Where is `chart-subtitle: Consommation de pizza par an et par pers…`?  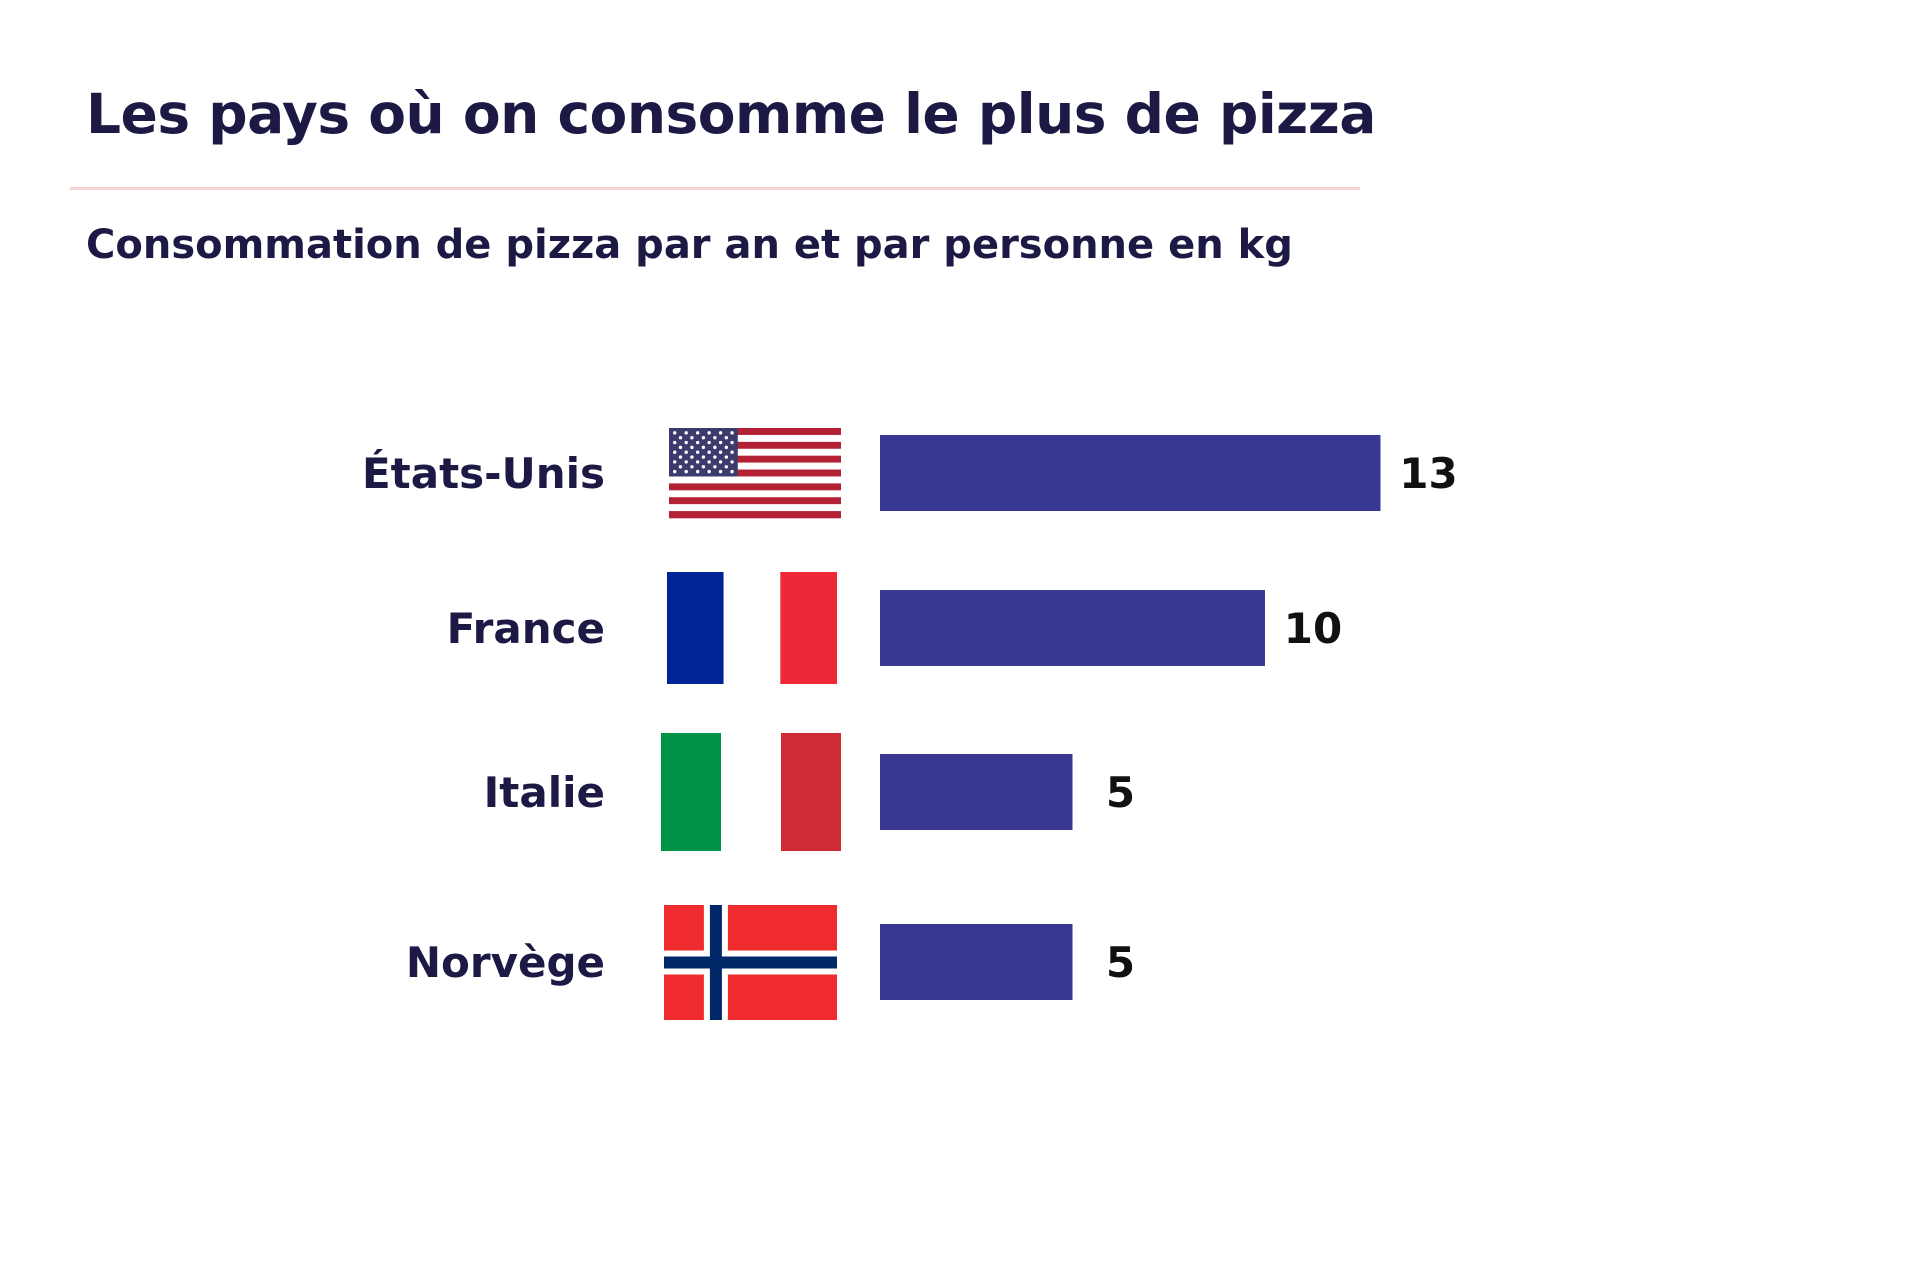
chart-subtitle: Consommation de pizza par an et par pers… is located at coordinates (689, 245).